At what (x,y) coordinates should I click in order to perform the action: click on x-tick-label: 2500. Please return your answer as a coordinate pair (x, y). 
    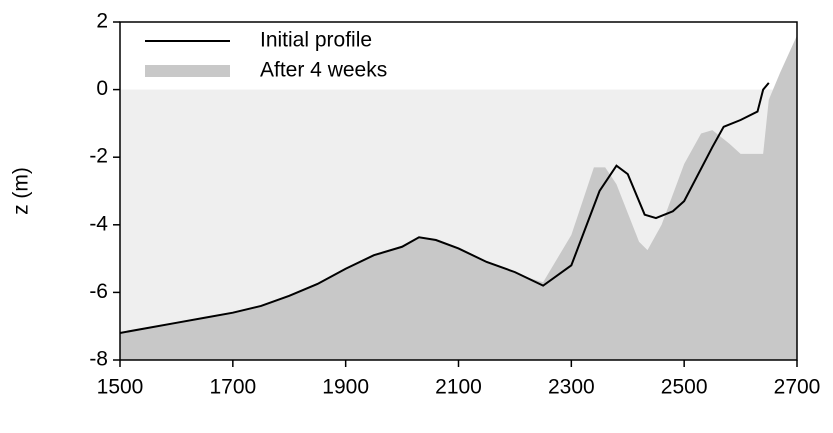
    Looking at the image, I should click on (684, 387).